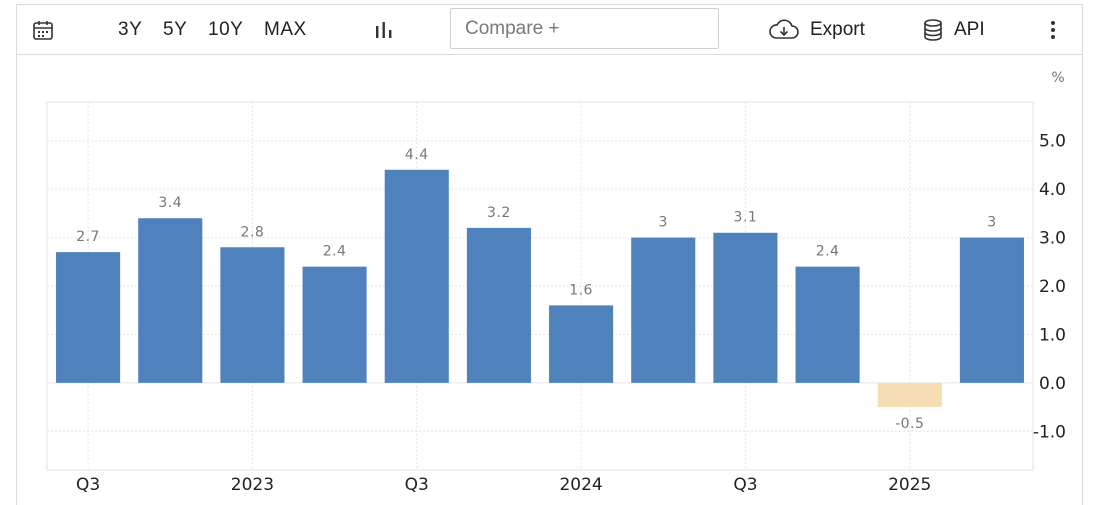  Describe the element at coordinates (581, 290) in the screenshot. I see `bar-value-label: 1.6` at that location.